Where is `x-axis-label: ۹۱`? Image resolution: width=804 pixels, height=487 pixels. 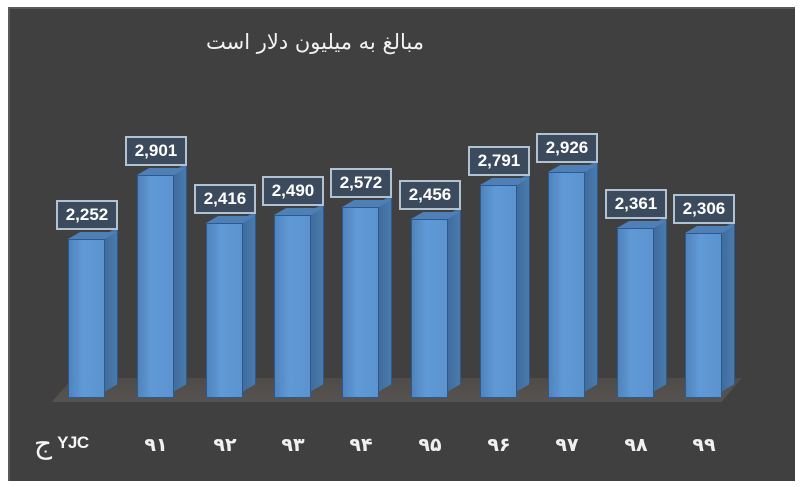
x-axis-label: ۹۱ is located at coordinates (156, 445).